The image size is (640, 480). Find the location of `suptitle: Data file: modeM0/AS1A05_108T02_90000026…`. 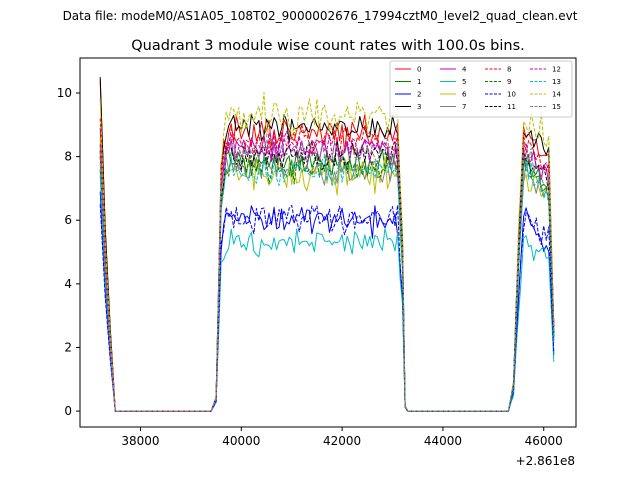

suptitle: Data file: modeM0/AS1A05_108T02_90000026… is located at coordinates (320, 16).